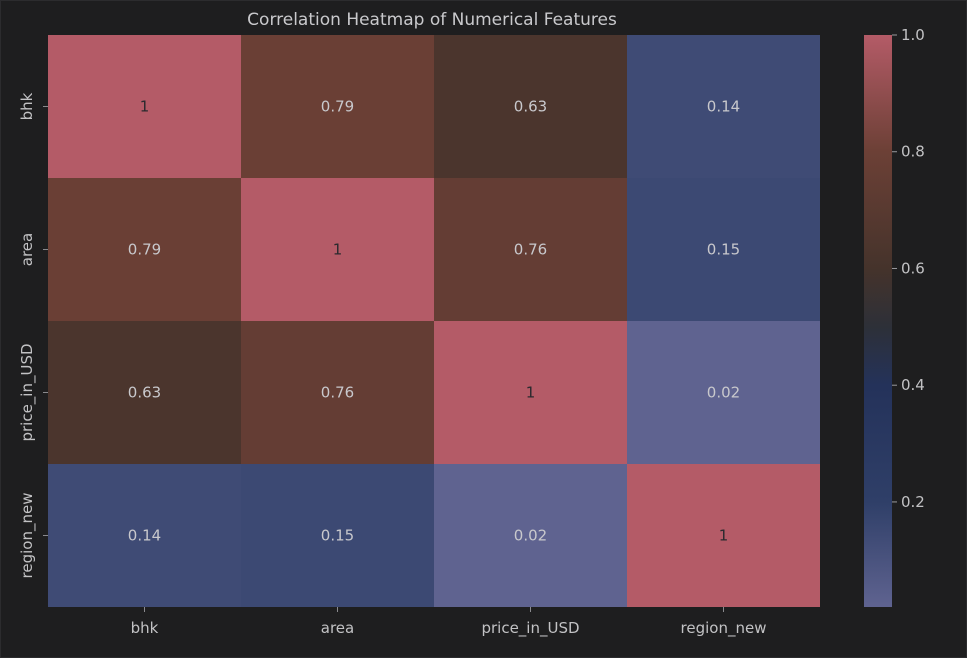  I want to click on x-tick-label: bhk, so click(145, 628).